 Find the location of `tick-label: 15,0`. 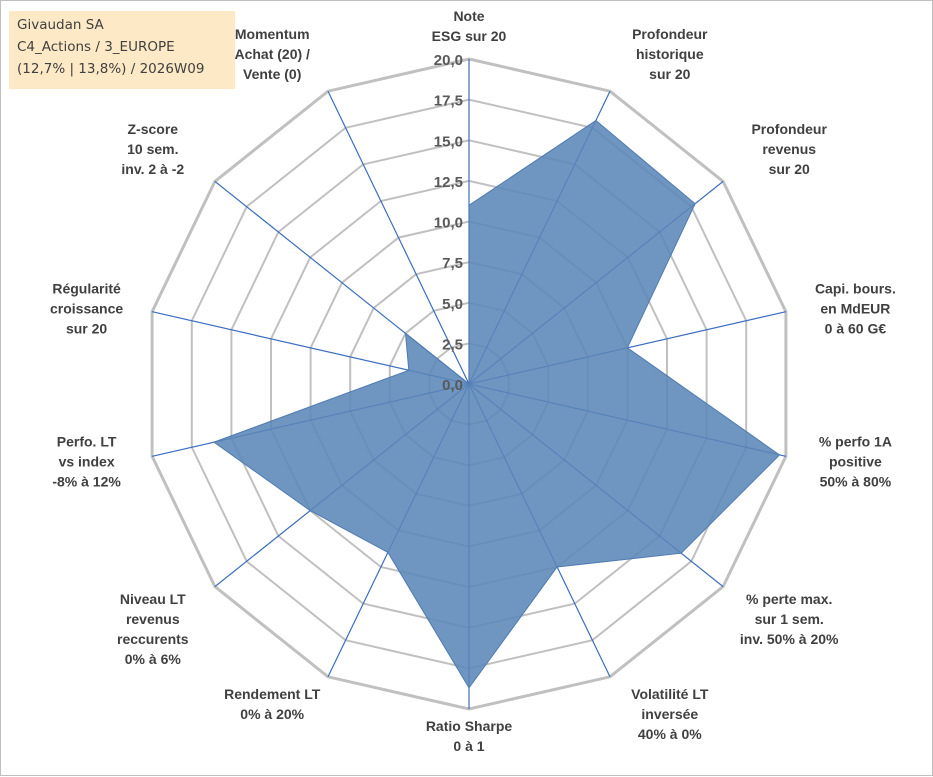

tick-label: 15,0 is located at coordinates (448, 141).